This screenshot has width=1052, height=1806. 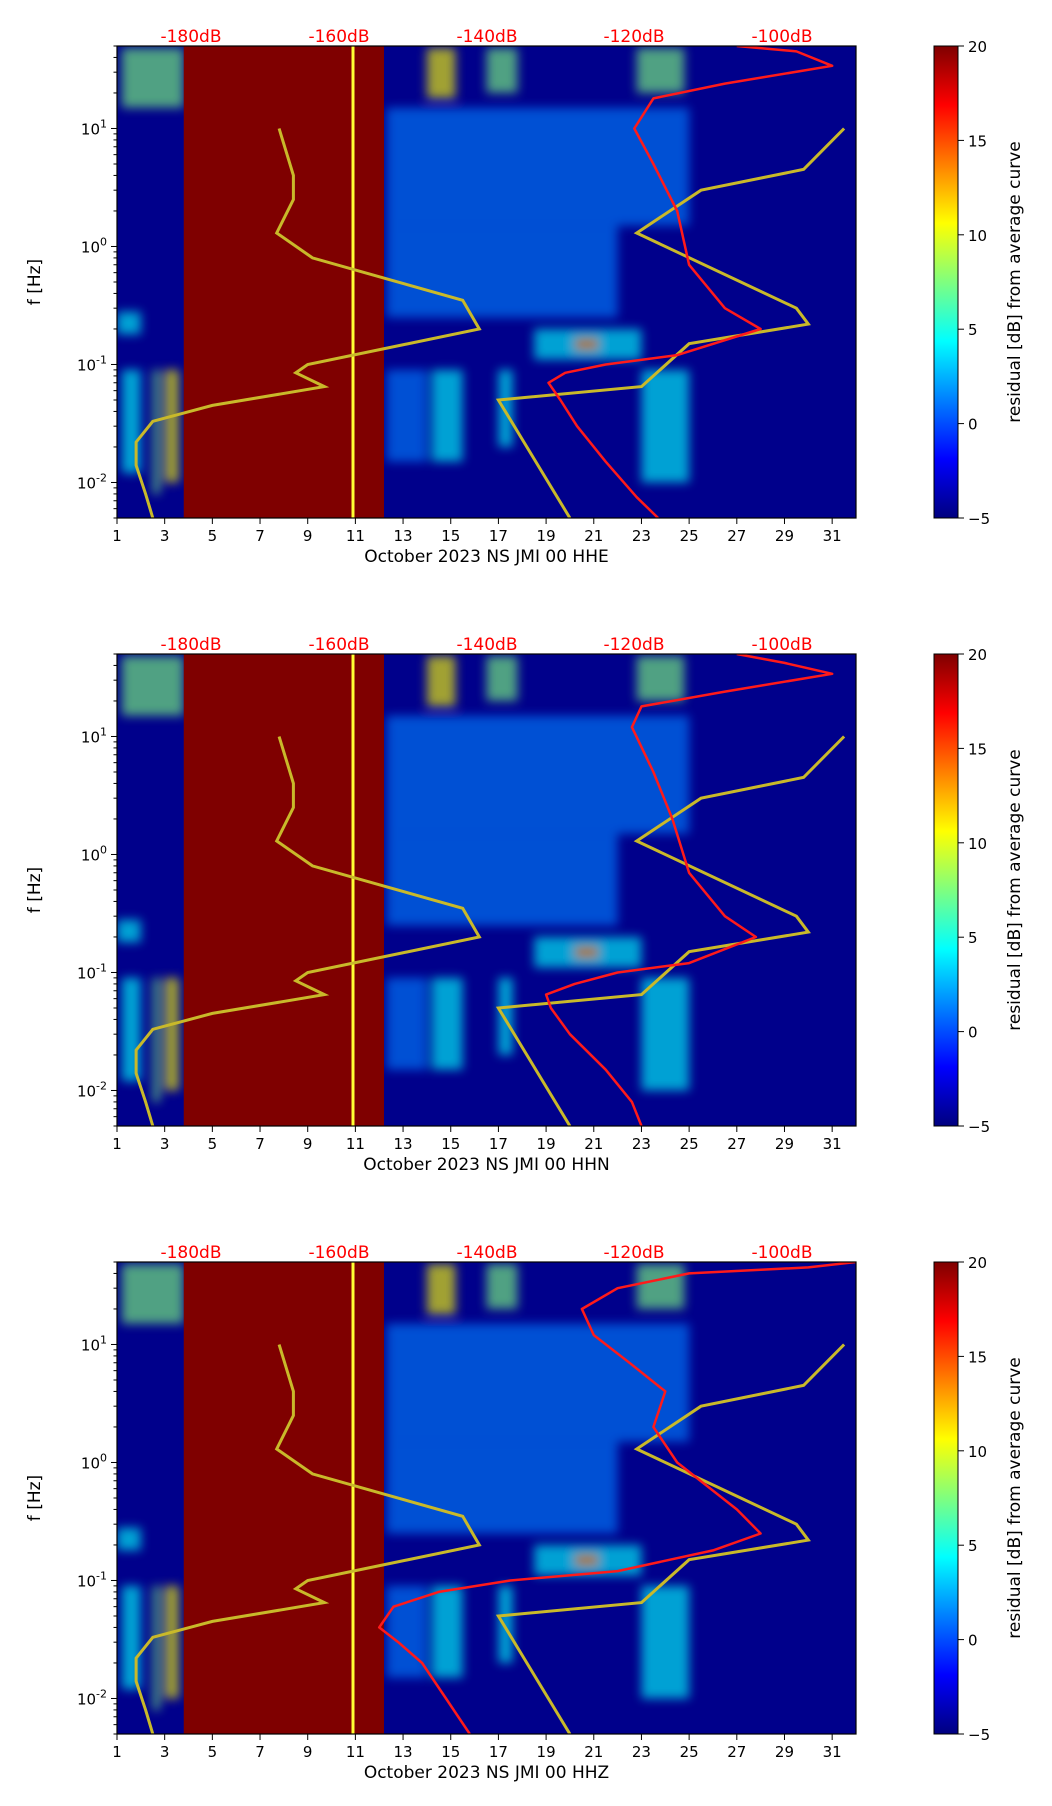 What do you see at coordinates (486, 1165) in the screenshot?
I see `x-axis-label: October 2023 NS JMI 00 HHN` at bounding box center [486, 1165].